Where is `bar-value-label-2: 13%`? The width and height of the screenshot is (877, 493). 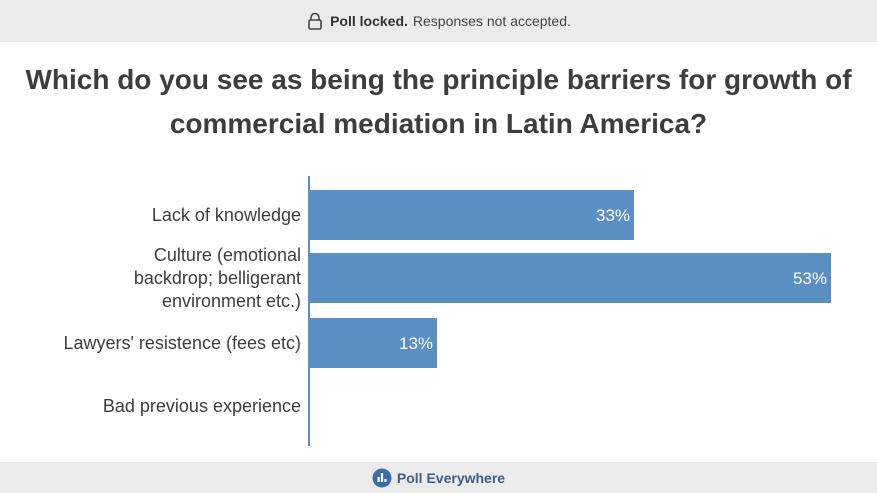 bar-value-label-2: 13% is located at coordinates (416, 343).